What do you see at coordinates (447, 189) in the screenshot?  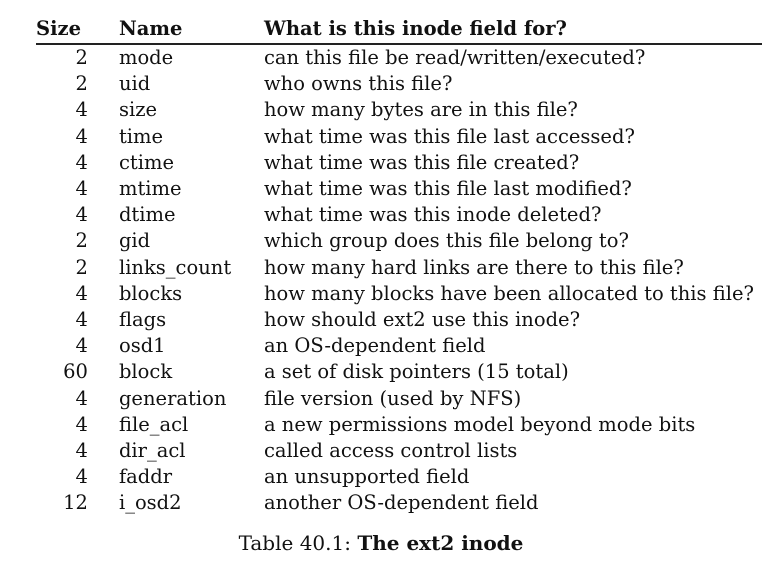 I see `row-description-cell: what time was this file last modified?` at bounding box center [447, 189].